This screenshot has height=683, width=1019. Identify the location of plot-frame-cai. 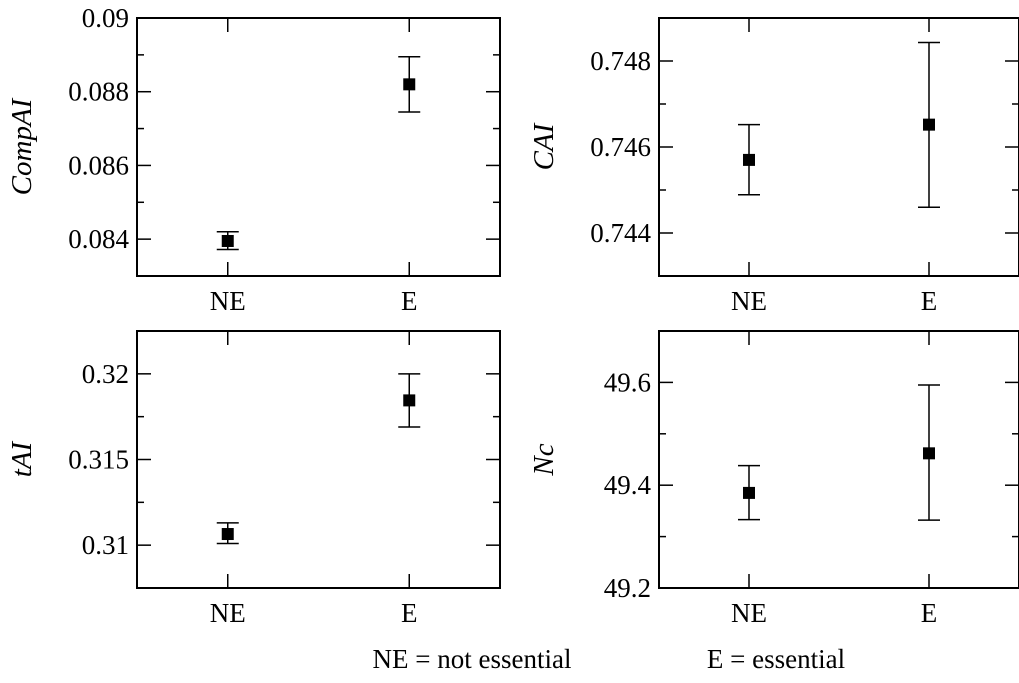
(838, 147).